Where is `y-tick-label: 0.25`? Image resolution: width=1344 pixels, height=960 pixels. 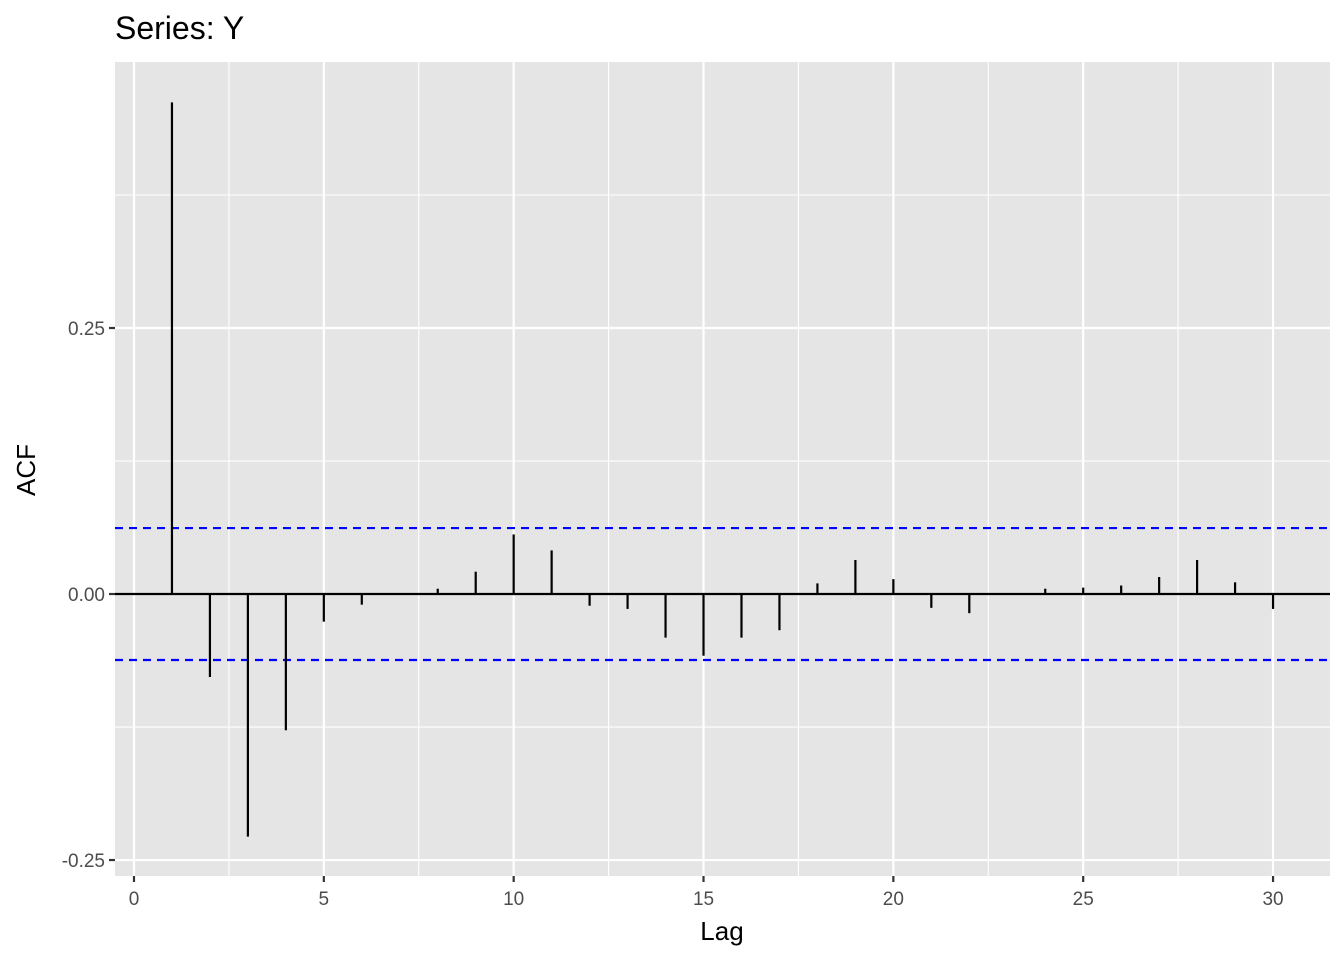 y-tick-label: 0.25 is located at coordinates (86, 329).